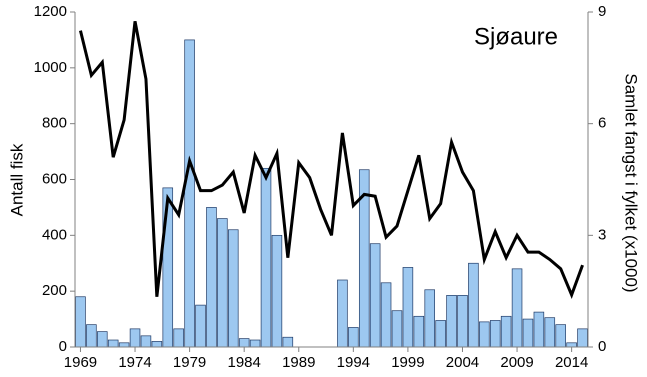 This screenshot has width=647, height=377. Describe the element at coordinates (63, 346) in the screenshot. I see `y-tick-label: 0` at that location.